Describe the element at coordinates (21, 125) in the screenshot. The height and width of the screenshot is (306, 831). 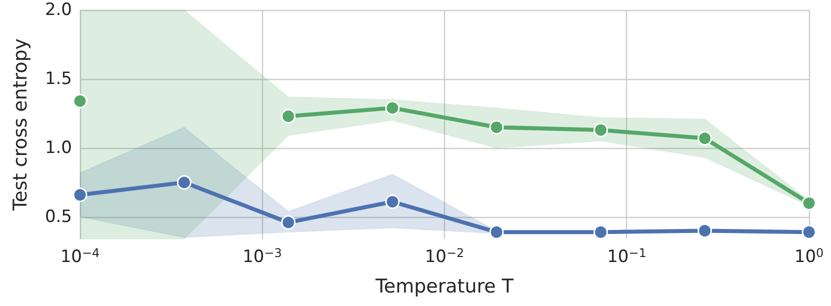
I see `y-axis-title: Test cross entropy` at that location.